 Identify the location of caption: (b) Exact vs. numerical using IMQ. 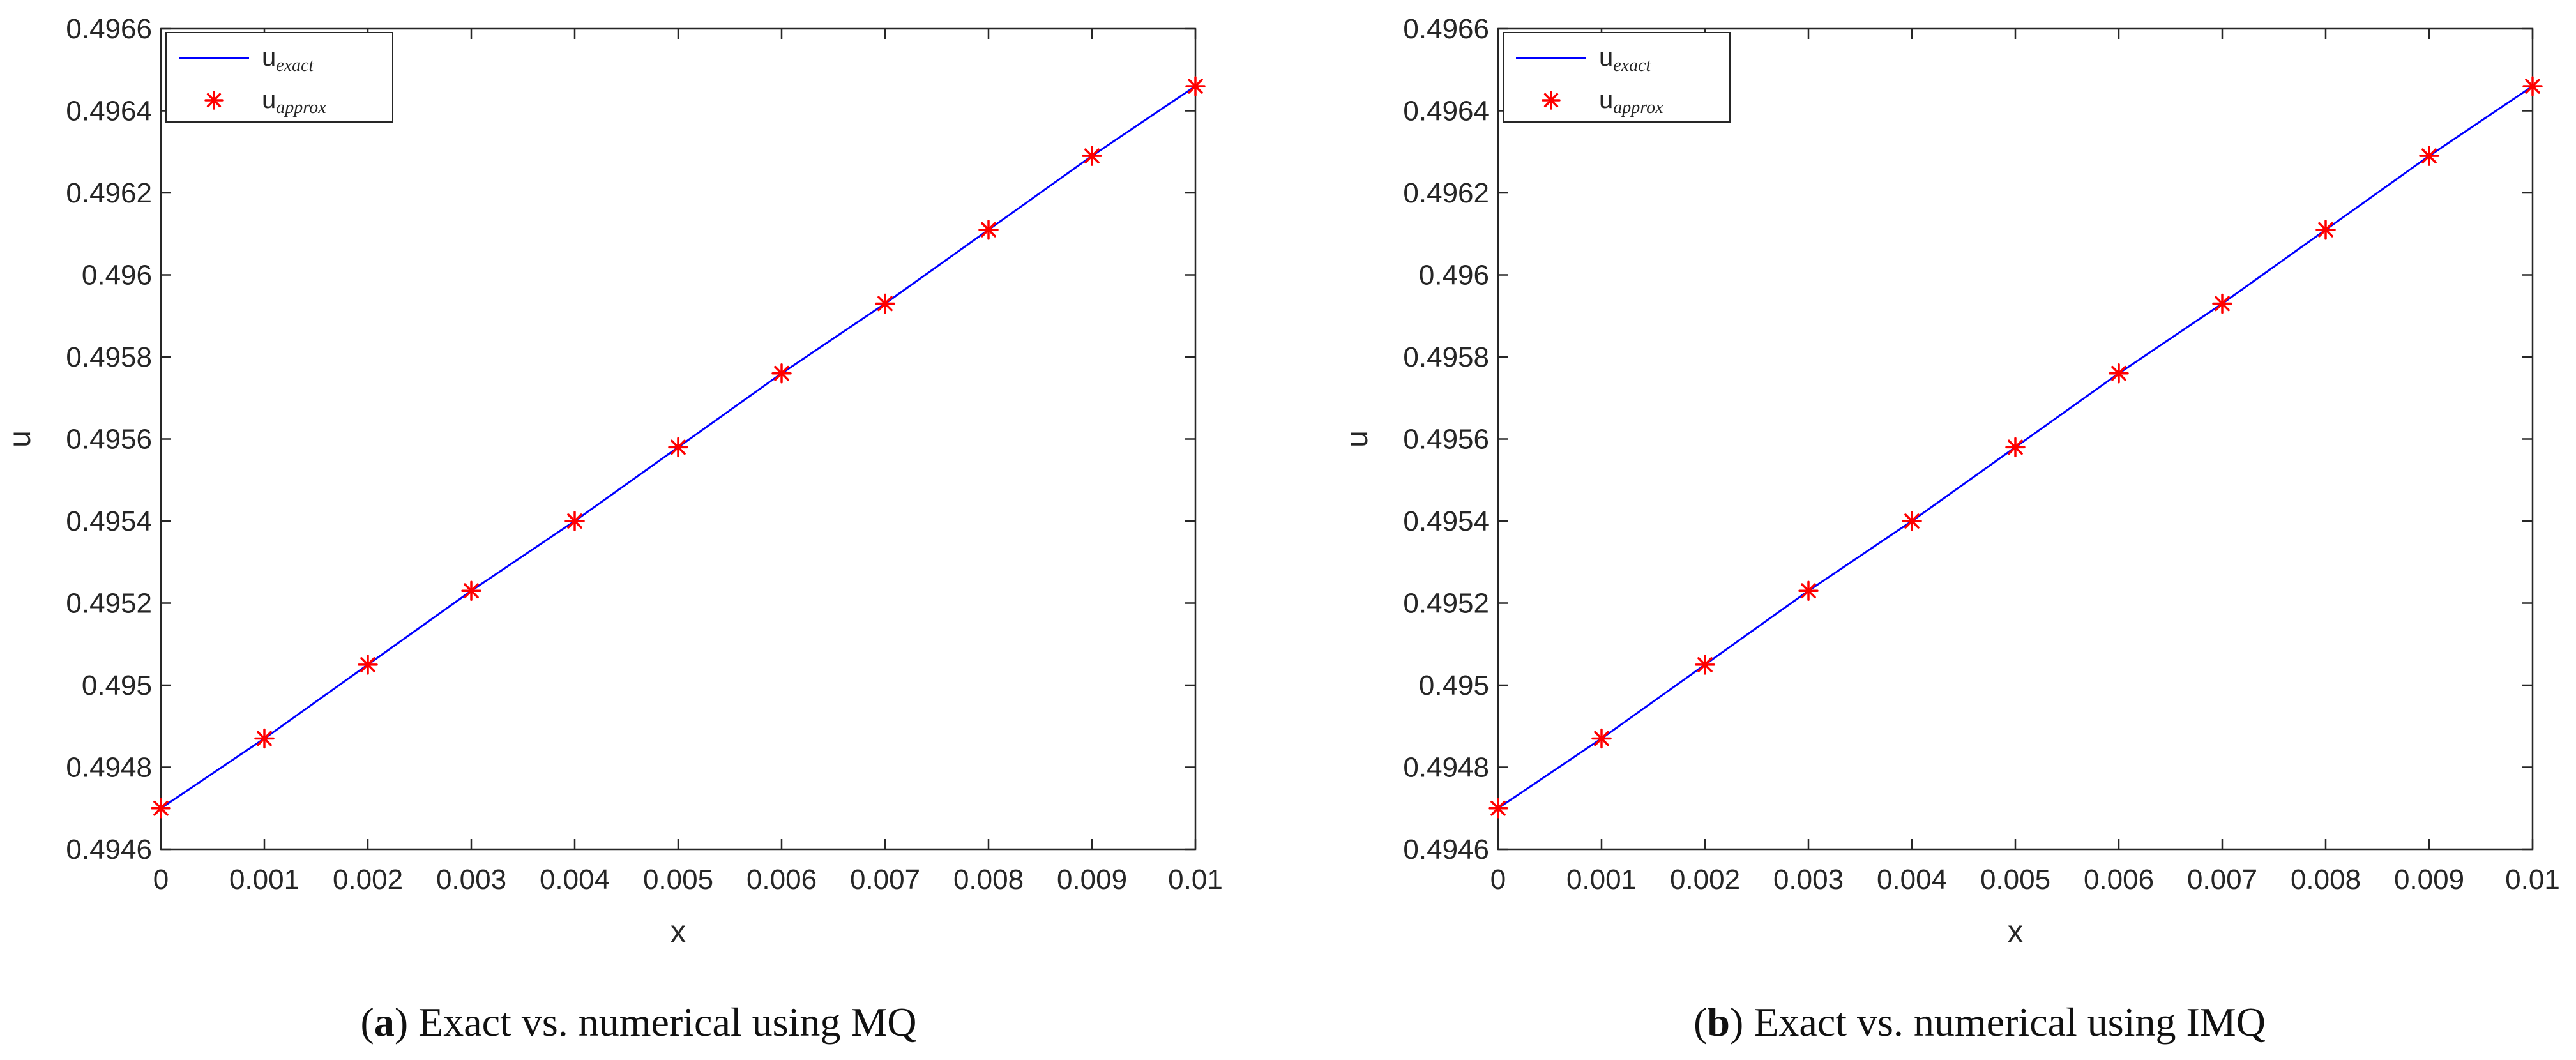
(1980, 1022).